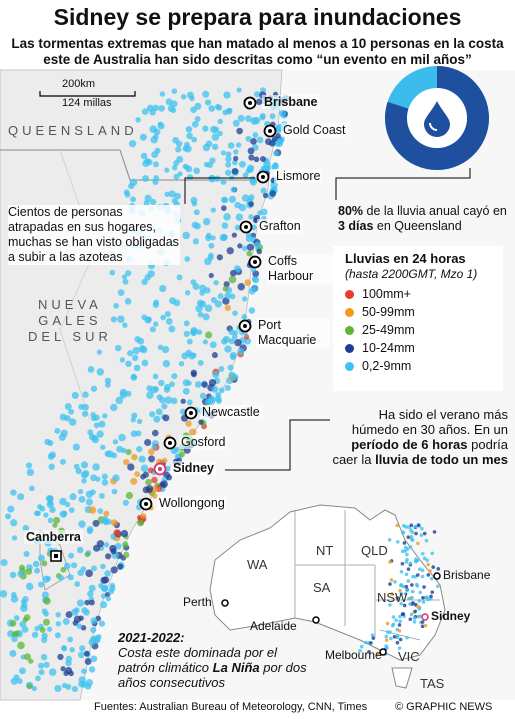  What do you see at coordinates (402, 678) in the screenshot?
I see `inset-land` at bounding box center [402, 678].